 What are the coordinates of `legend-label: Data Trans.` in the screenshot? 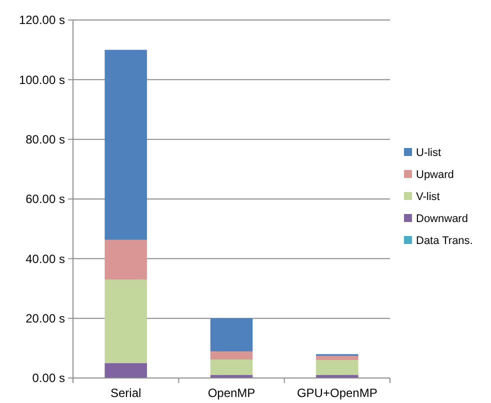 It's located at (444, 240).